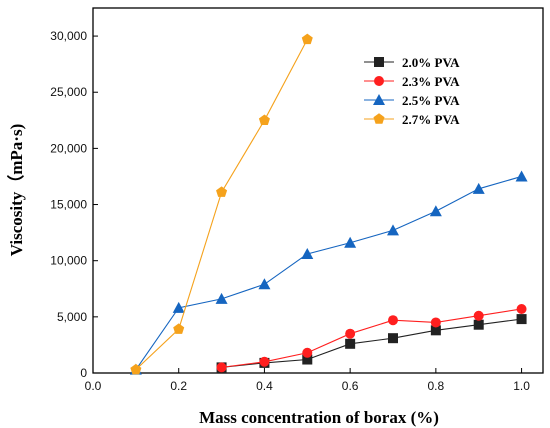 The width and height of the screenshot is (550, 428). What do you see at coordinates (431, 100) in the screenshot?
I see `legend-label: 2.5% PVA` at bounding box center [431, 100].